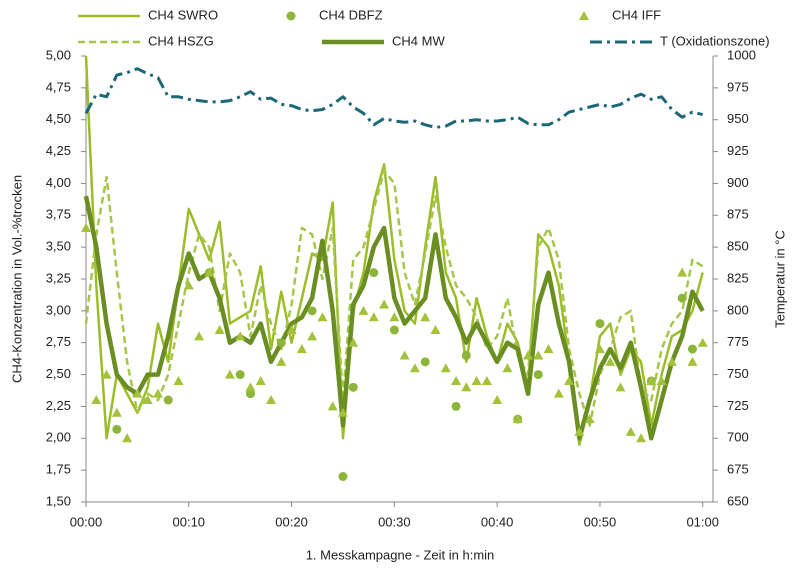 Image resolution: width=793 pixels, height=570 pixels. What do you see at coordinates (738, 277) in the screenshot?
I see `y2-tick-label: 825` at bounding box center [738, 277].